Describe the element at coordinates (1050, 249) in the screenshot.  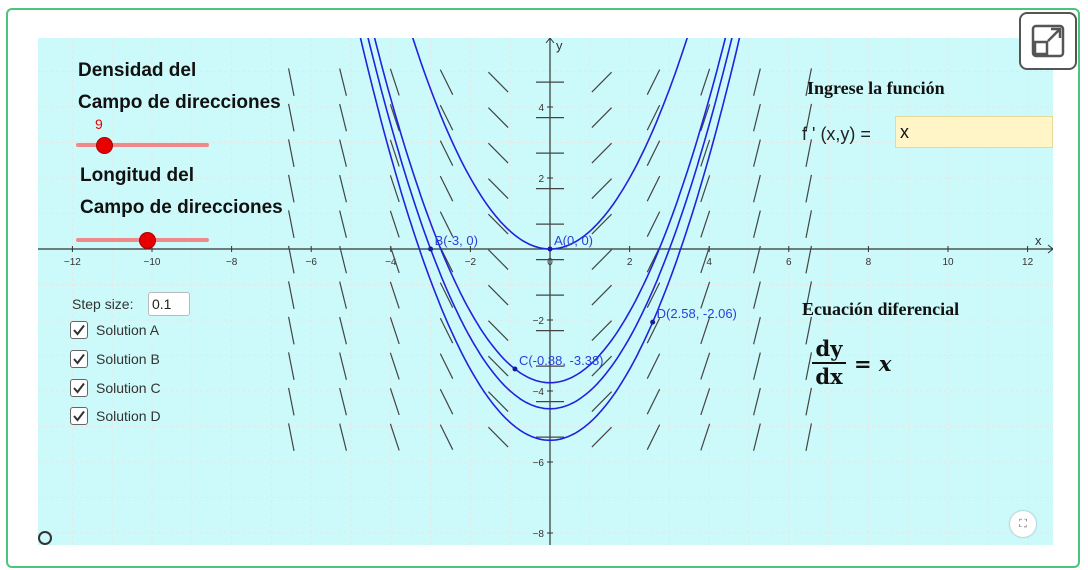
I see `x-axis-arrow` at that location.